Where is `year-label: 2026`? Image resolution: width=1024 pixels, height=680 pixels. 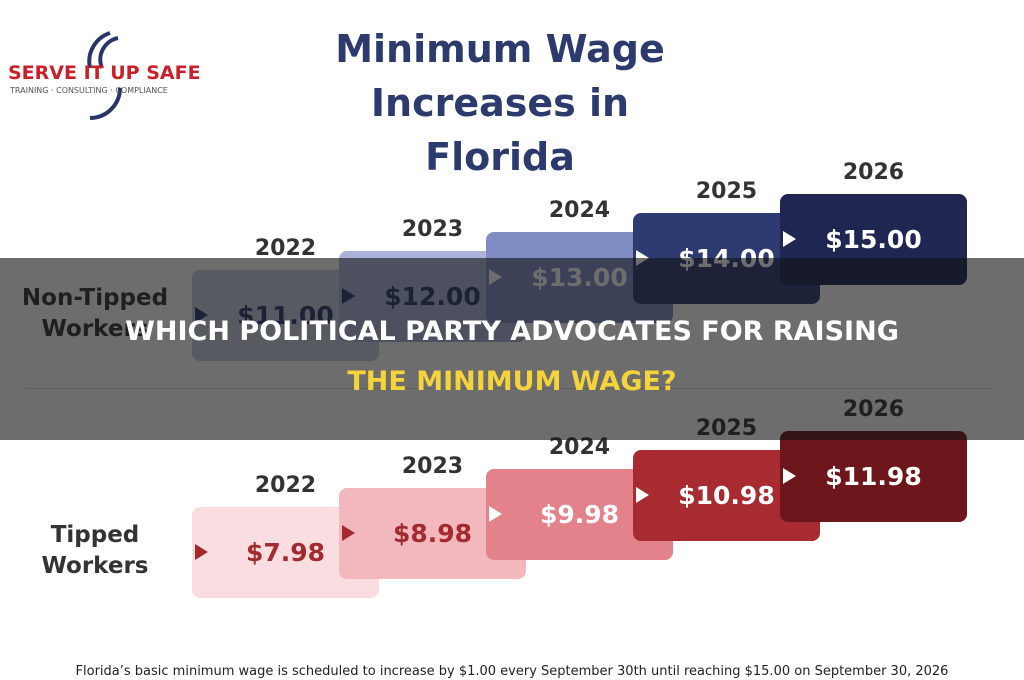
year-label: 2026 is located at coordinates (873, 172).